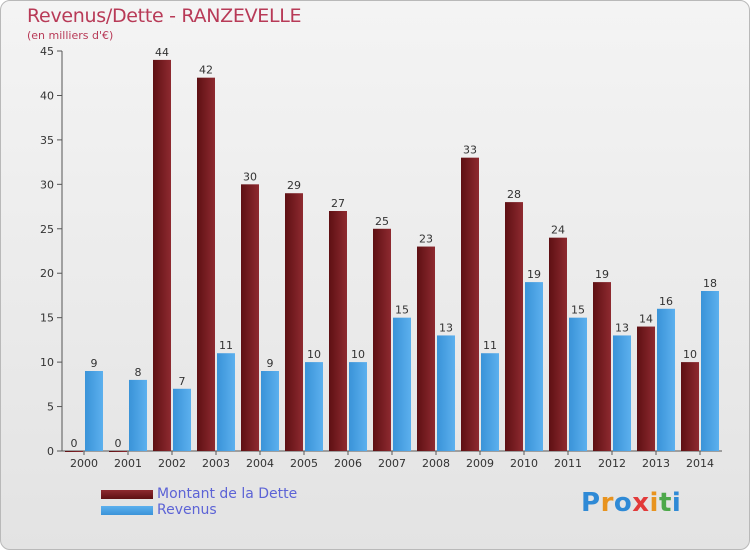 This screenshot has width=750, height=550. Describe the element at coordinates (260, 463) in the screenshot. I see `x-tick-label: 2004` at that location.